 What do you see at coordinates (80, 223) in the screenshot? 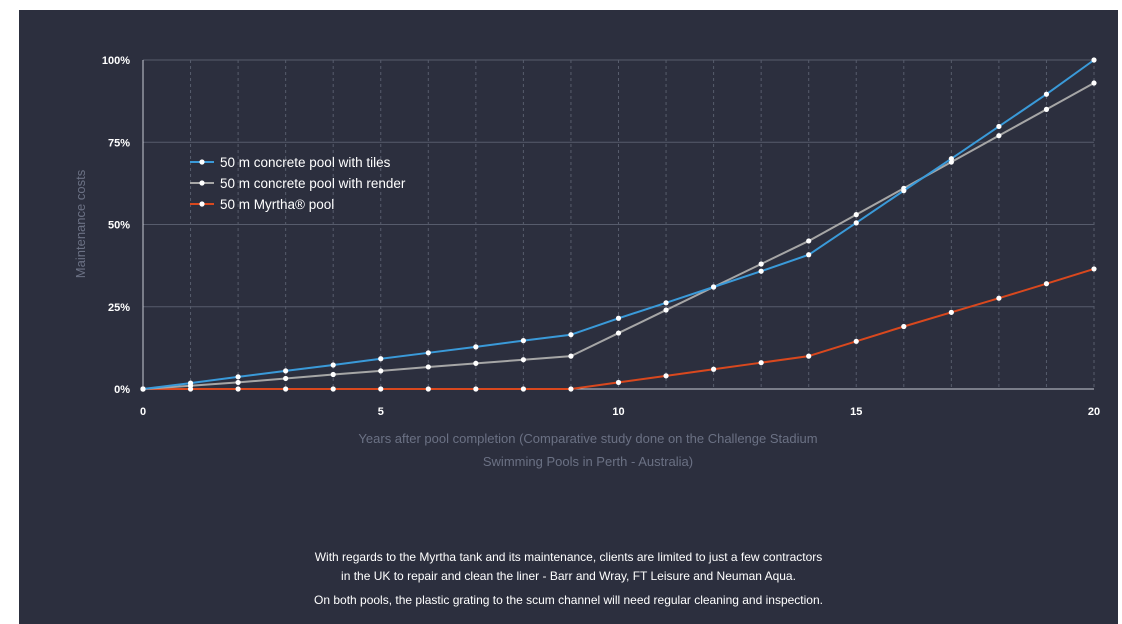
I see `y-axis-title: Maintenance costs` at bounding box center [80, 223].